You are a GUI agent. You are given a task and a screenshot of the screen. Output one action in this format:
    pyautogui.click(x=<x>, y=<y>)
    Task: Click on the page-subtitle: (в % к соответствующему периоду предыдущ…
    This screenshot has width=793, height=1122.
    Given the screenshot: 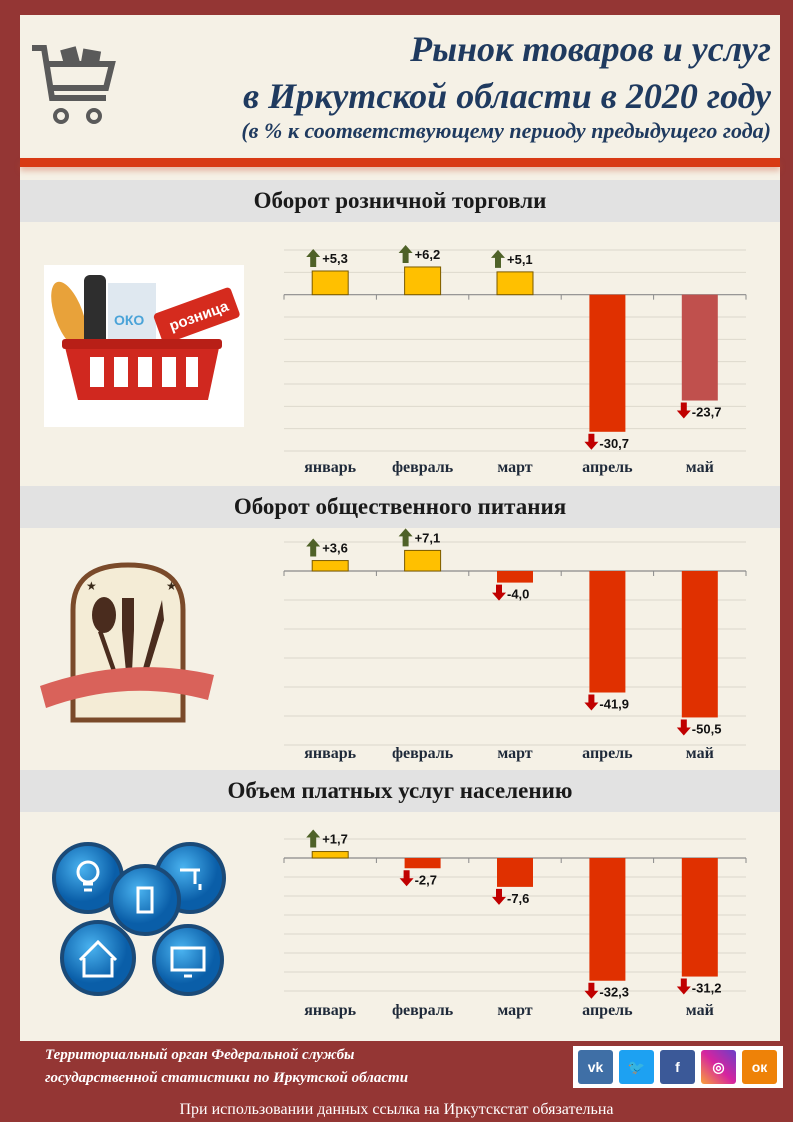 What is the action you would take?
    pyautogui.click(x=506, y=130)
    